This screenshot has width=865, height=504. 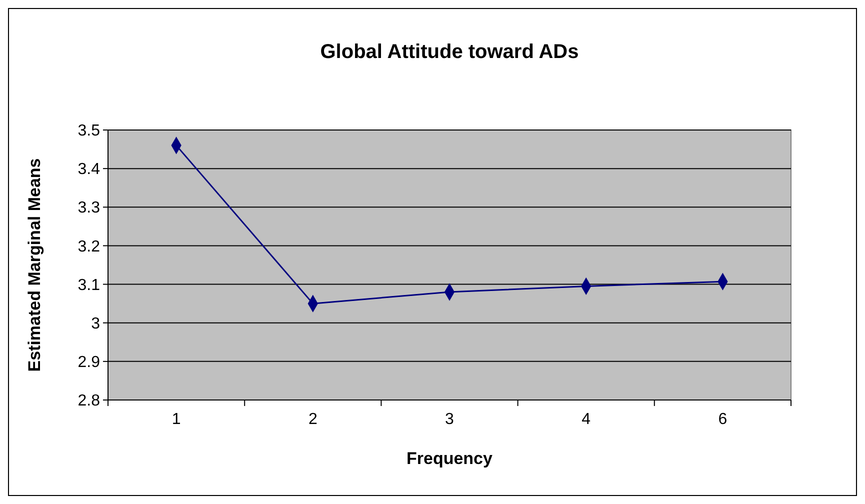 I want to click on y-tick-label: 2.8, so click(x=89, y=401).